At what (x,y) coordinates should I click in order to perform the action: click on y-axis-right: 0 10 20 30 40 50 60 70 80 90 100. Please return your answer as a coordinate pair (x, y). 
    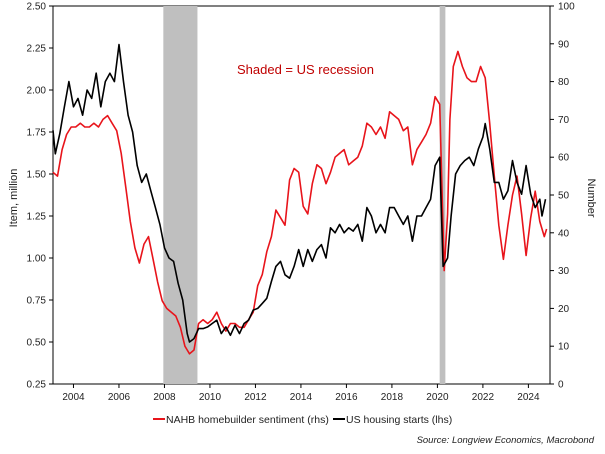
    Looking at the image, I should click on (562, 196).